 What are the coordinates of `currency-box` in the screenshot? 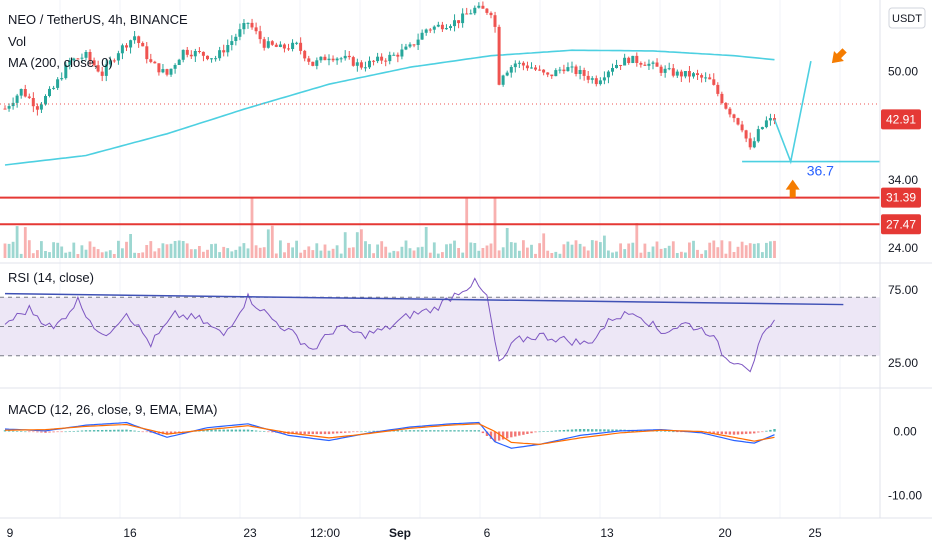 It's located at (907, 18).